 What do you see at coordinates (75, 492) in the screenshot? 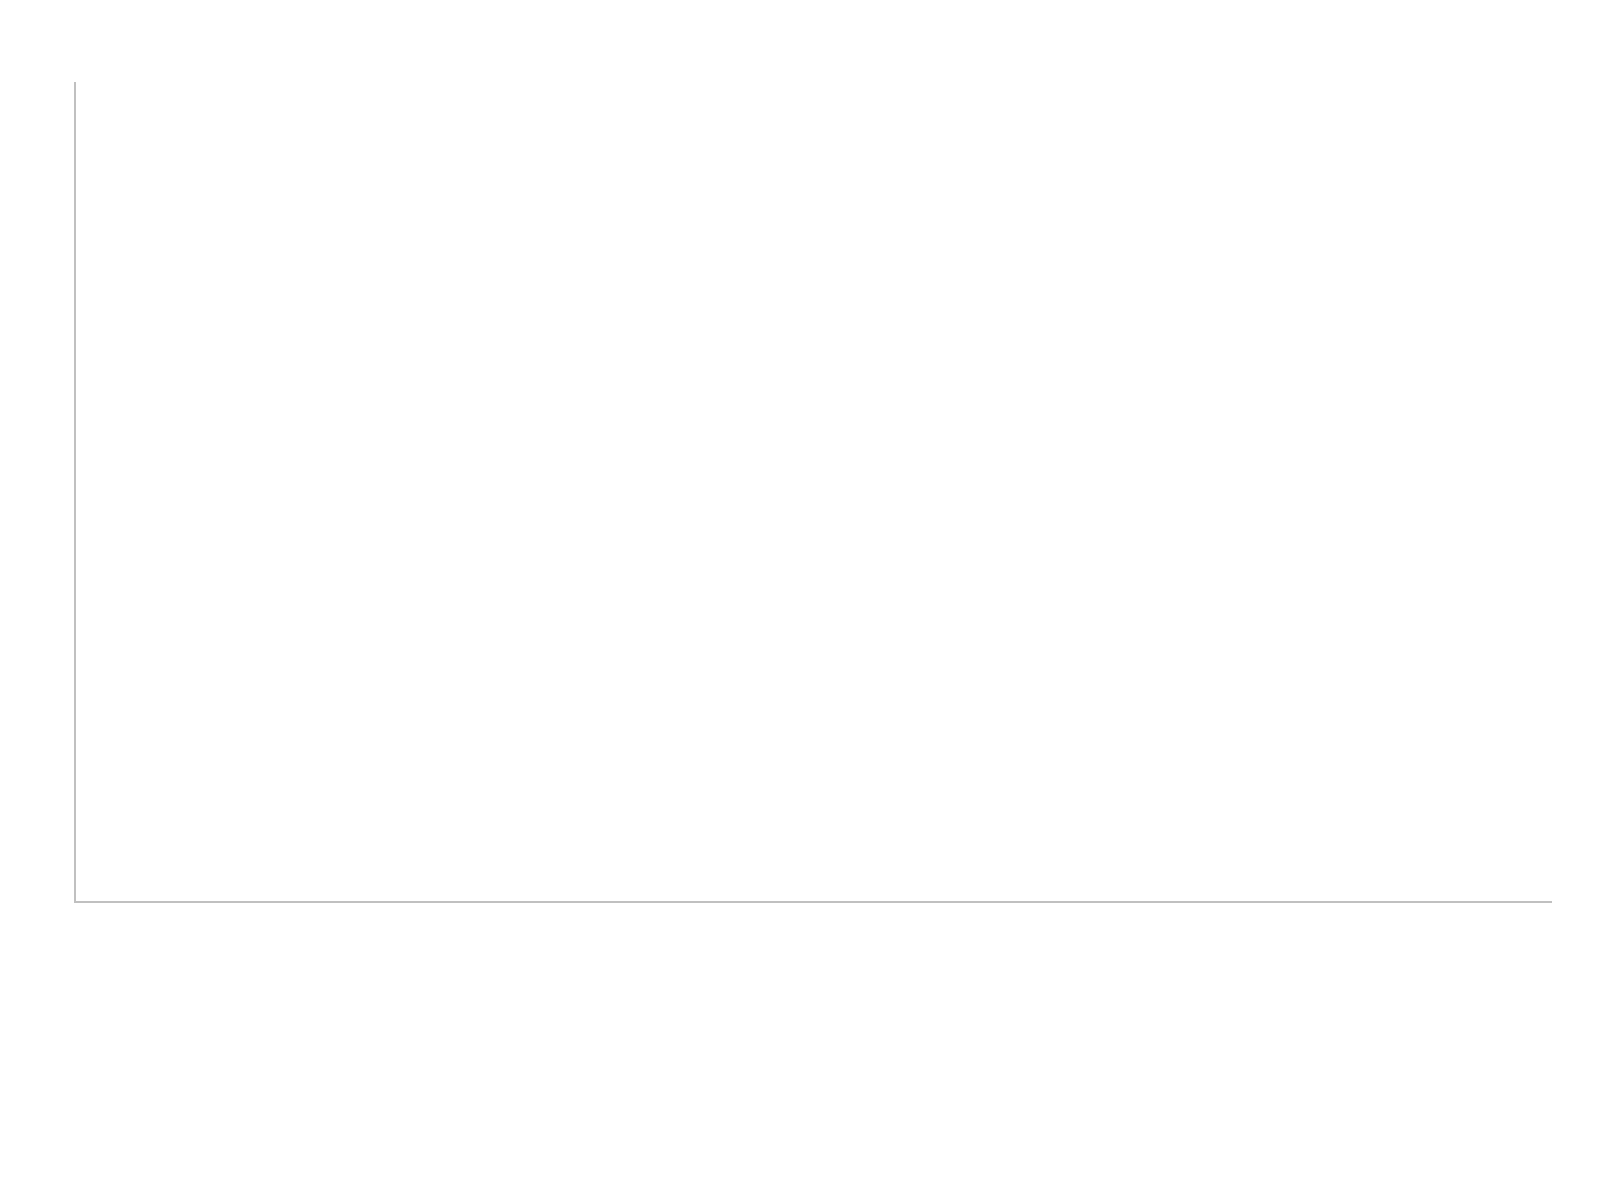
I see `y-axis-line` at bounding box center [75, 492].